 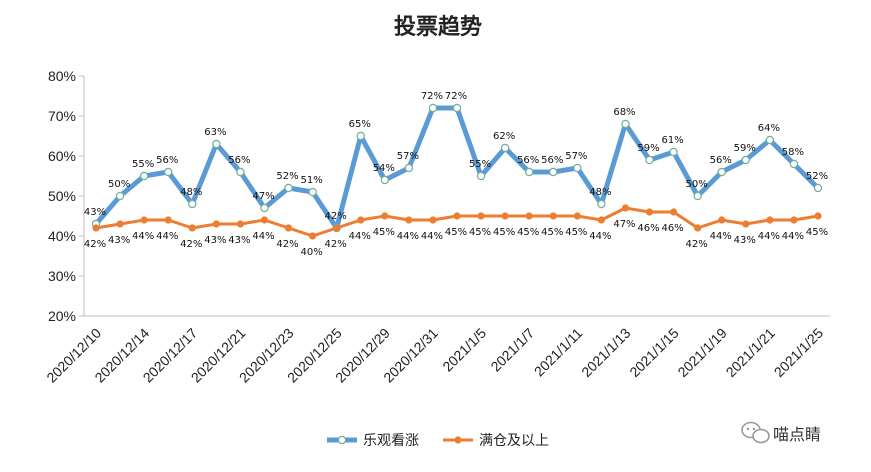 What do you see at coordinates (311, 180) in the screenshot?
I see `data-label: 51%` at bounding box center [311, 180].